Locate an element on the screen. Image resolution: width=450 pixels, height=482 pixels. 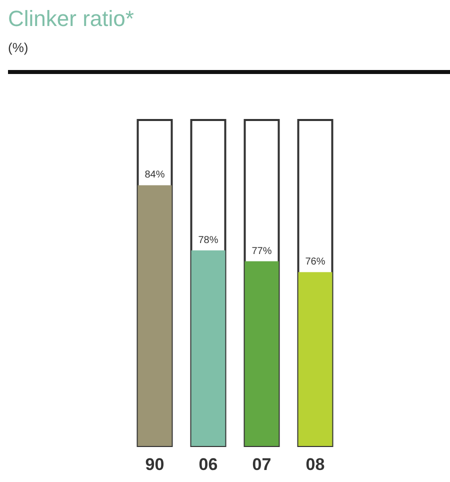
x-tick-label: 08 is located at coordinates (315, 464).